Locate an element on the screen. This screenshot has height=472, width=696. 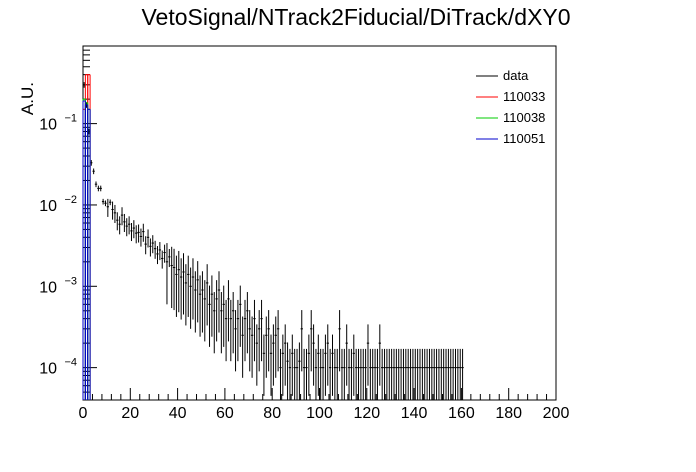
y-tick-exponent: −1 is located at coordinates (70, 119).